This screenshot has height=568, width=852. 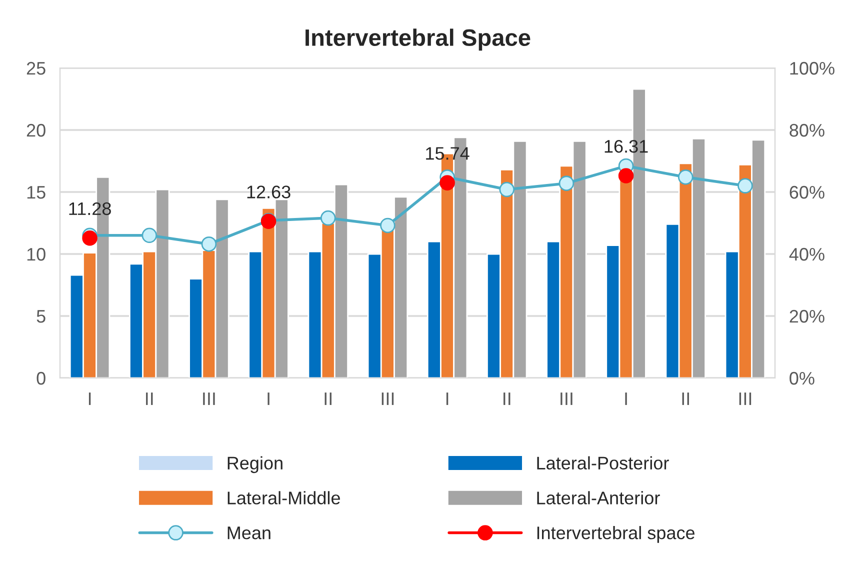 What do you see at coordinates (41, 378) in the screenshot?
I see `y-tick-label: 0` at bounding box center [41, 378].